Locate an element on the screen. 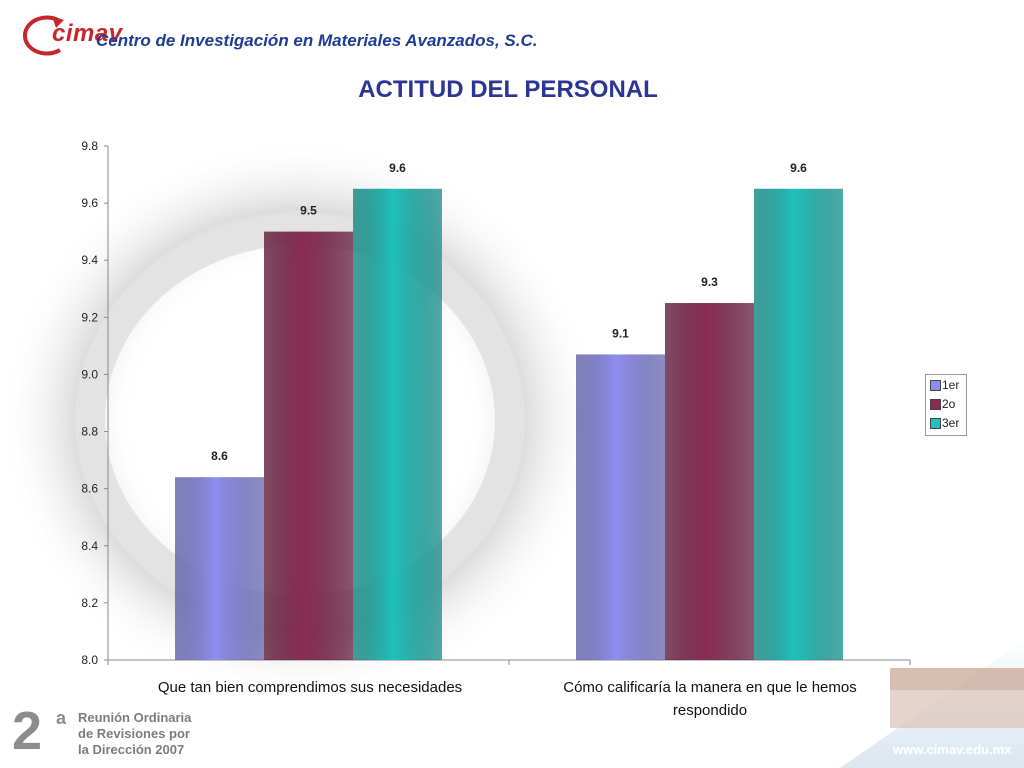  y-tick-label: 9.2 is located at coordinates (89, 317).